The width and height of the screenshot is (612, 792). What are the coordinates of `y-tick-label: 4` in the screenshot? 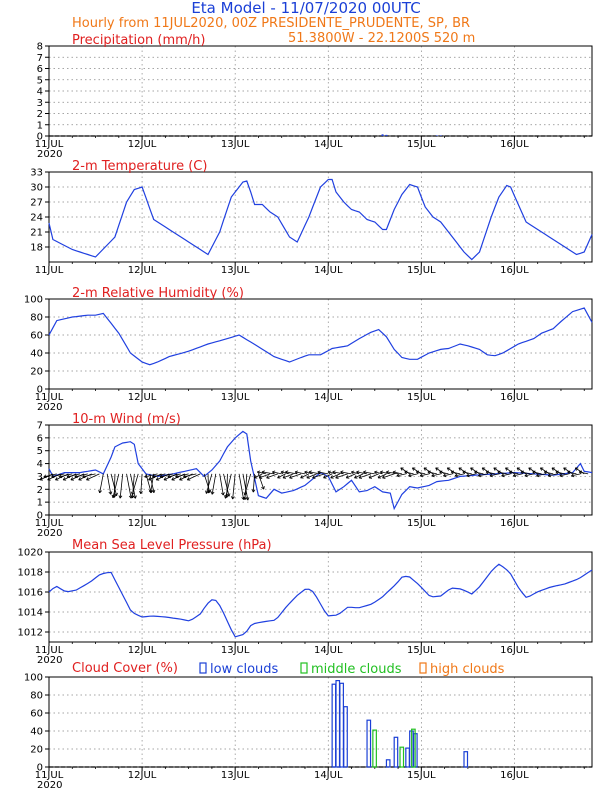 It's located at (40, 464).